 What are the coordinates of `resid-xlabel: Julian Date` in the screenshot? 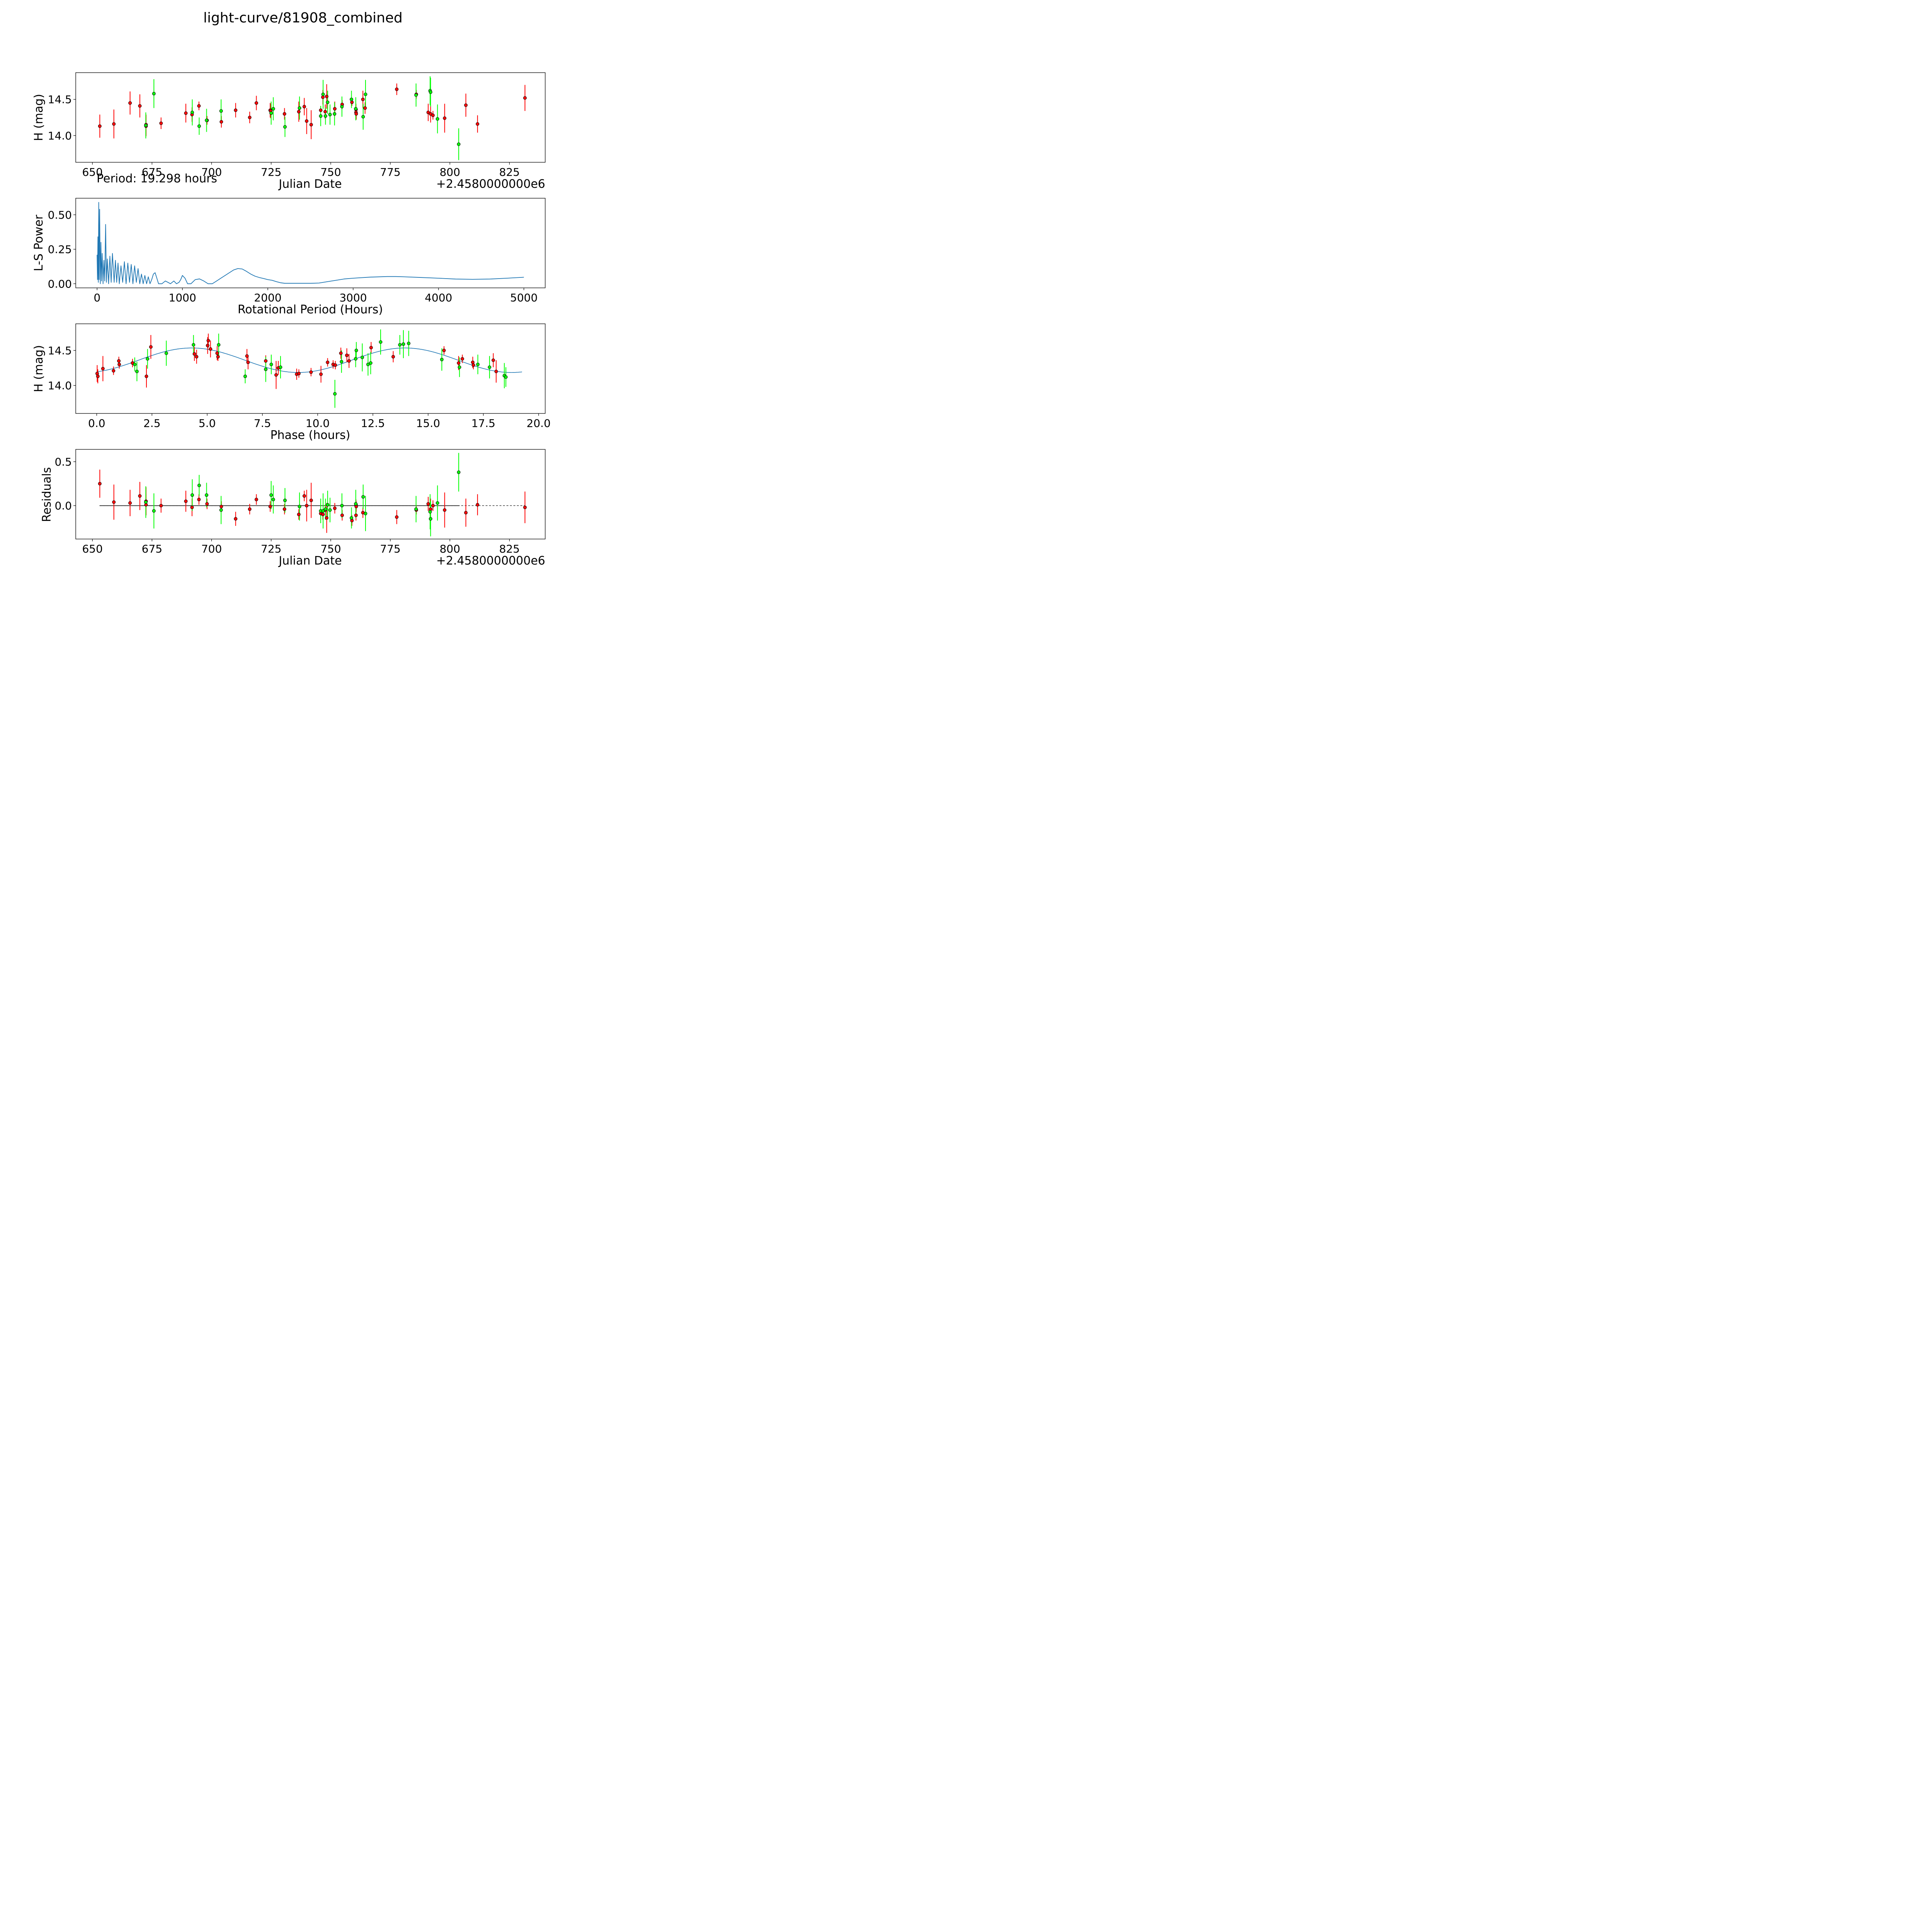 It's located at (310, 561).